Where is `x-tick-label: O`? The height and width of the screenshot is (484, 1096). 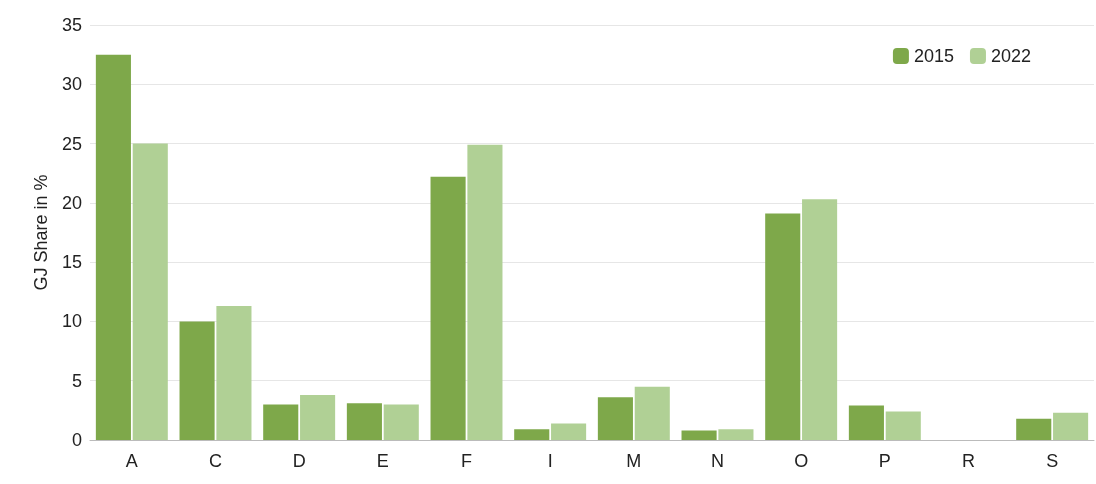
x-tick-label: O is located at coordinates (801, 461).